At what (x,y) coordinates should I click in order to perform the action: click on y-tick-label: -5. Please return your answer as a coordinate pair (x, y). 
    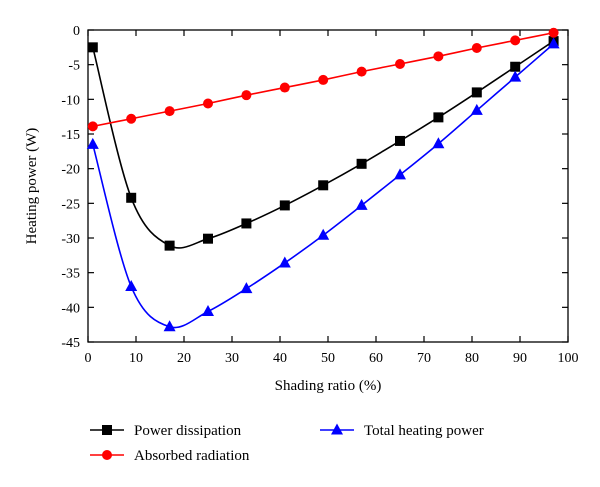
    Looking at the image, I should click on (74, 66).